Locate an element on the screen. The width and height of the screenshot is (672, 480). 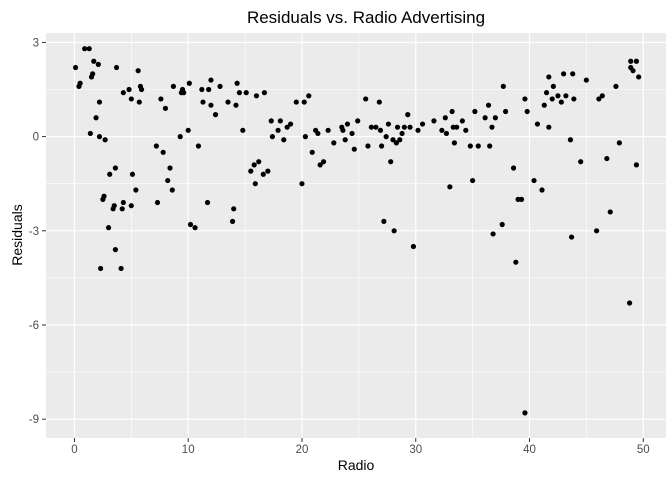
x-tick-label: 10 is located at coordinates (188, 450).